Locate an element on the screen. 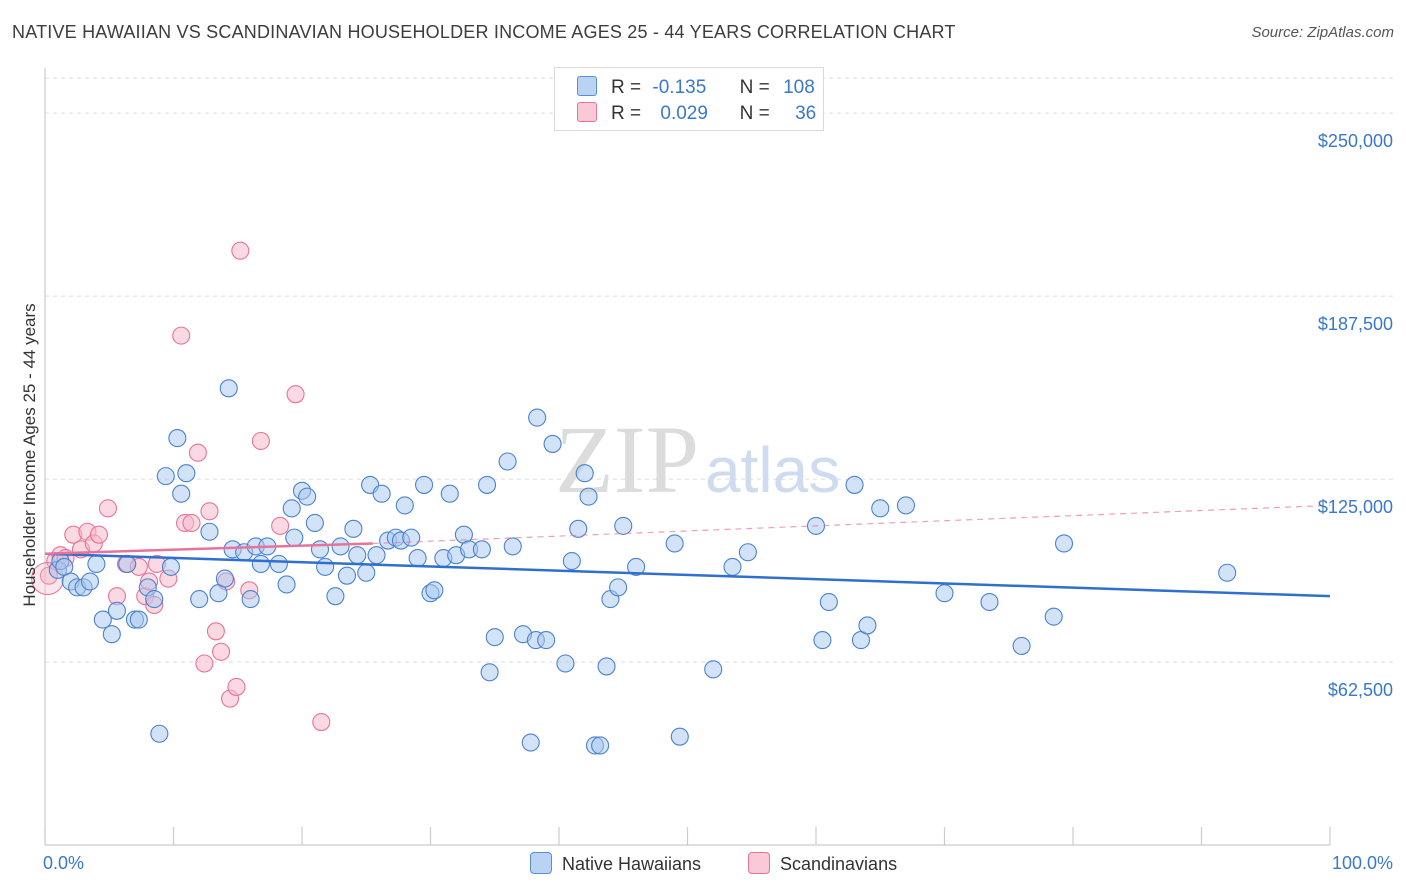  bottom-legend-native-hawaiians: Native Hawaiians is located at coordinates (615, 863).